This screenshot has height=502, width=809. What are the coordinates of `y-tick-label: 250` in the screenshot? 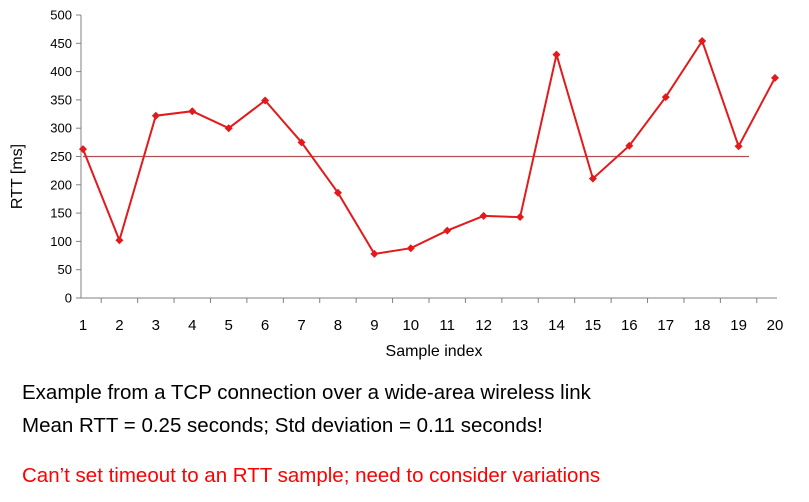 It's located at (61, 156).